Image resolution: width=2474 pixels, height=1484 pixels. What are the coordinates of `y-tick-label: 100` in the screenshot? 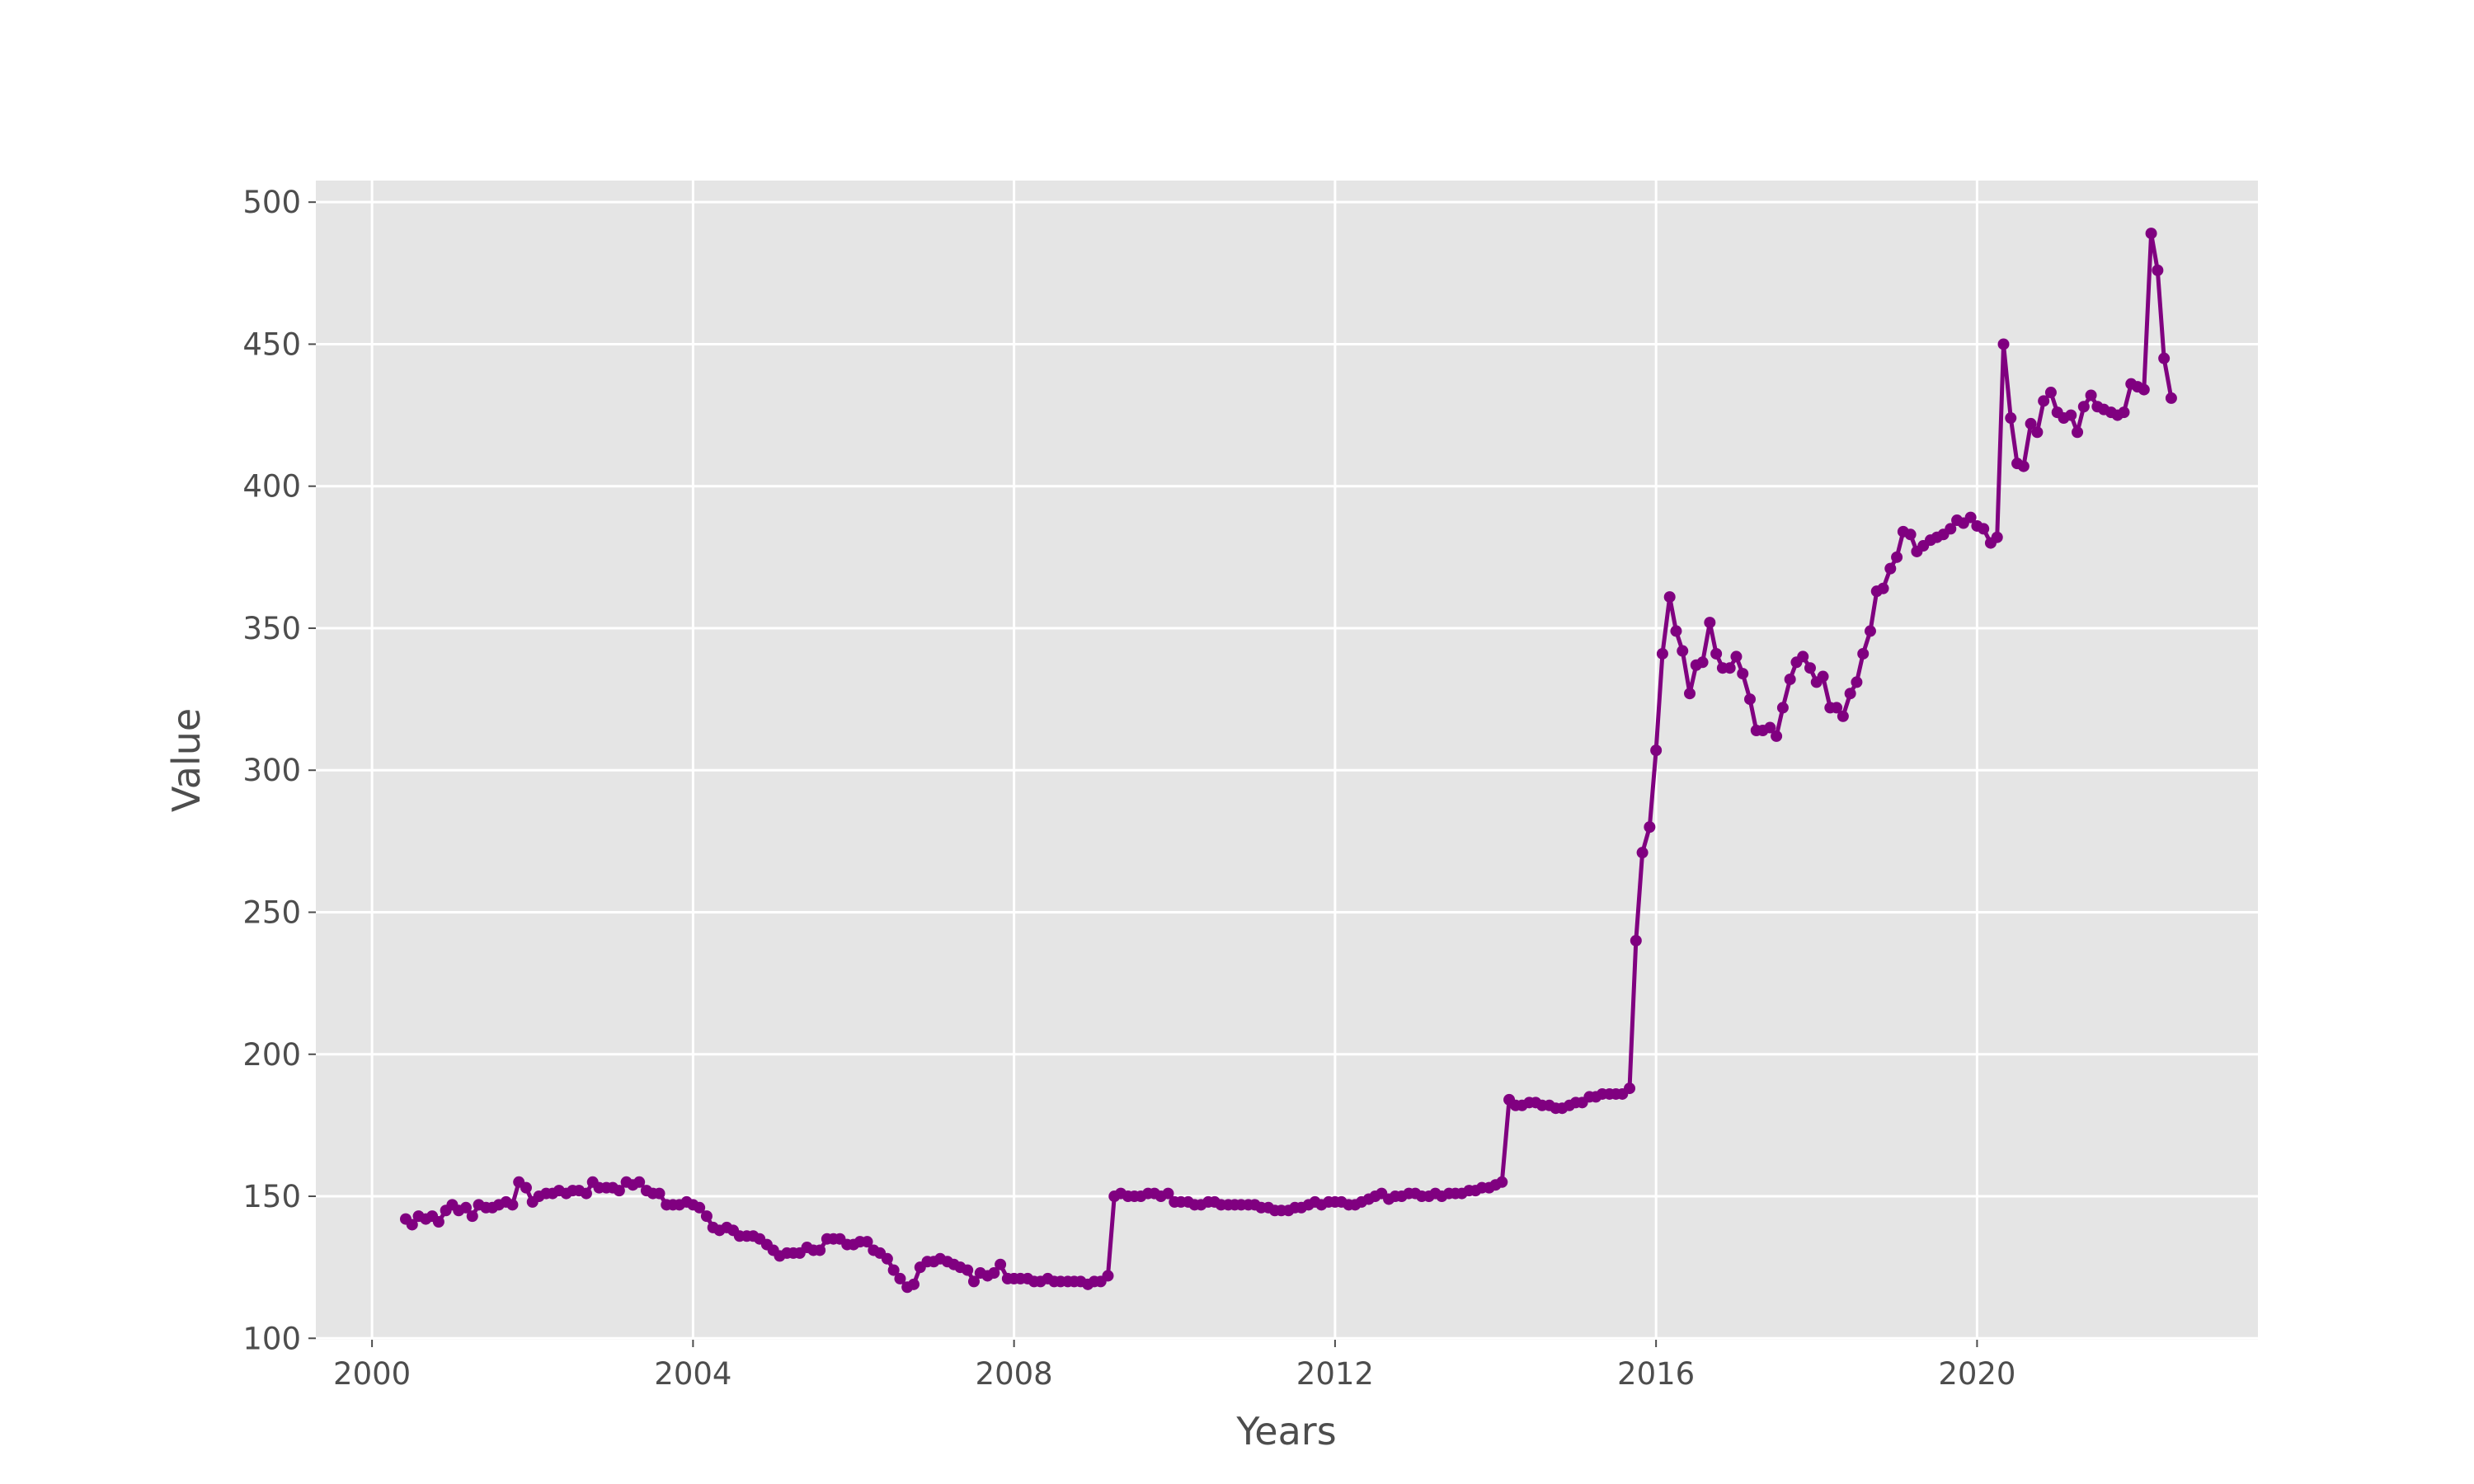 It's located at (271, 1338).